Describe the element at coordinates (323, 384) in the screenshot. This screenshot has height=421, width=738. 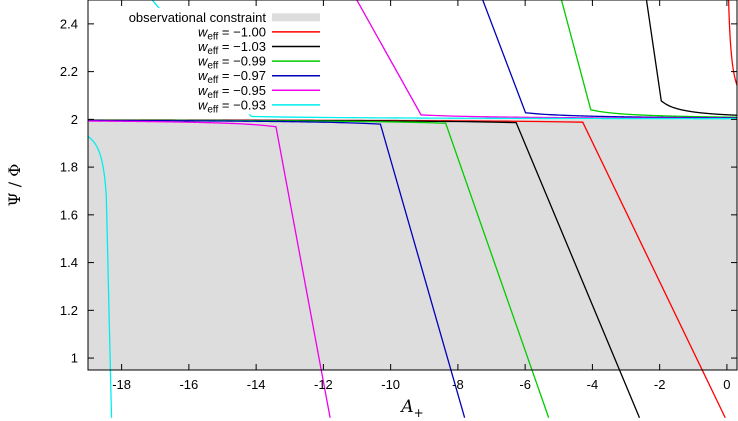
I see `x-tick-label: -12` at that location.